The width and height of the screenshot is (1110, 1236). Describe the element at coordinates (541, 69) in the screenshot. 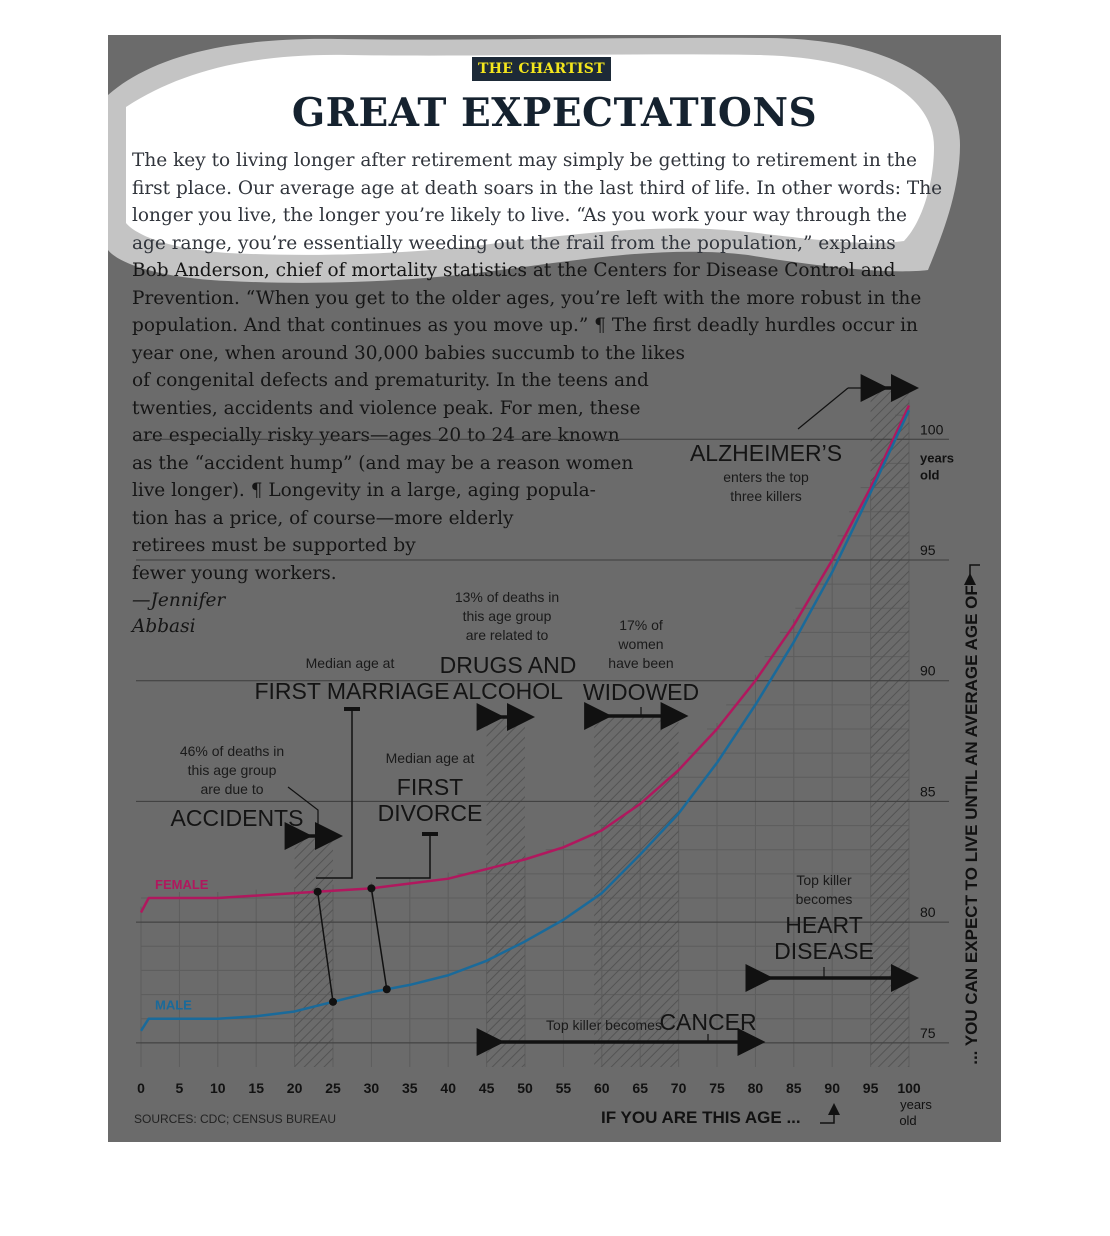

I see `chartist-badge: THE CHARTIST` at that location.